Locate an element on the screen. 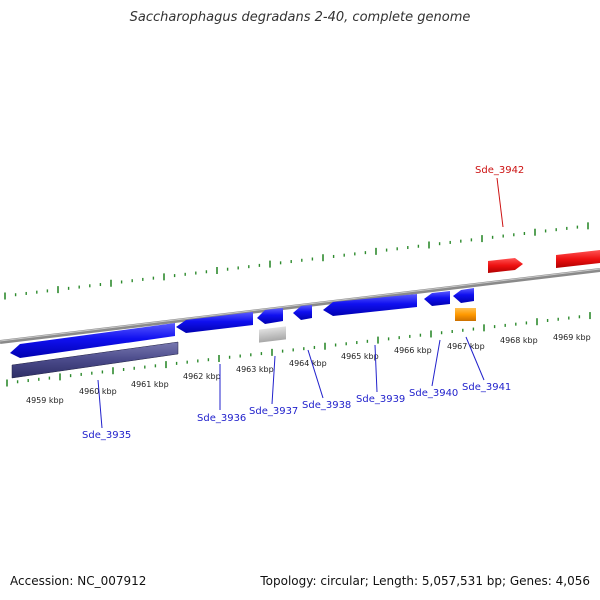 Image resolution: width=600 pixels, height=600 pixels. operon-bar is located at coordinates (95, 360).